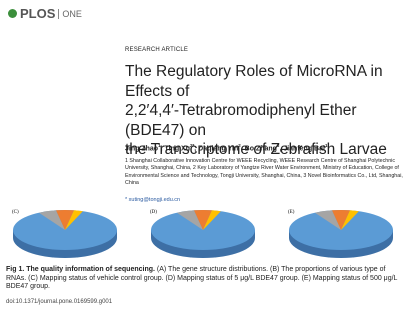  Describe the element at coordinates (70, 13) in the screenshot. I see `journal-name: ONE` at that location.